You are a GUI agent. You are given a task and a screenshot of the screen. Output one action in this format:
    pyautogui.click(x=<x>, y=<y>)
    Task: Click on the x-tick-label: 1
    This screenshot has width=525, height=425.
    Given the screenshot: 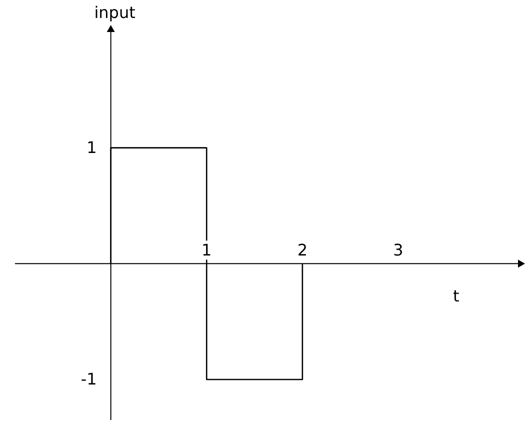 What is the action you would take?
    pyautogui.click(x=207, y=250)
    